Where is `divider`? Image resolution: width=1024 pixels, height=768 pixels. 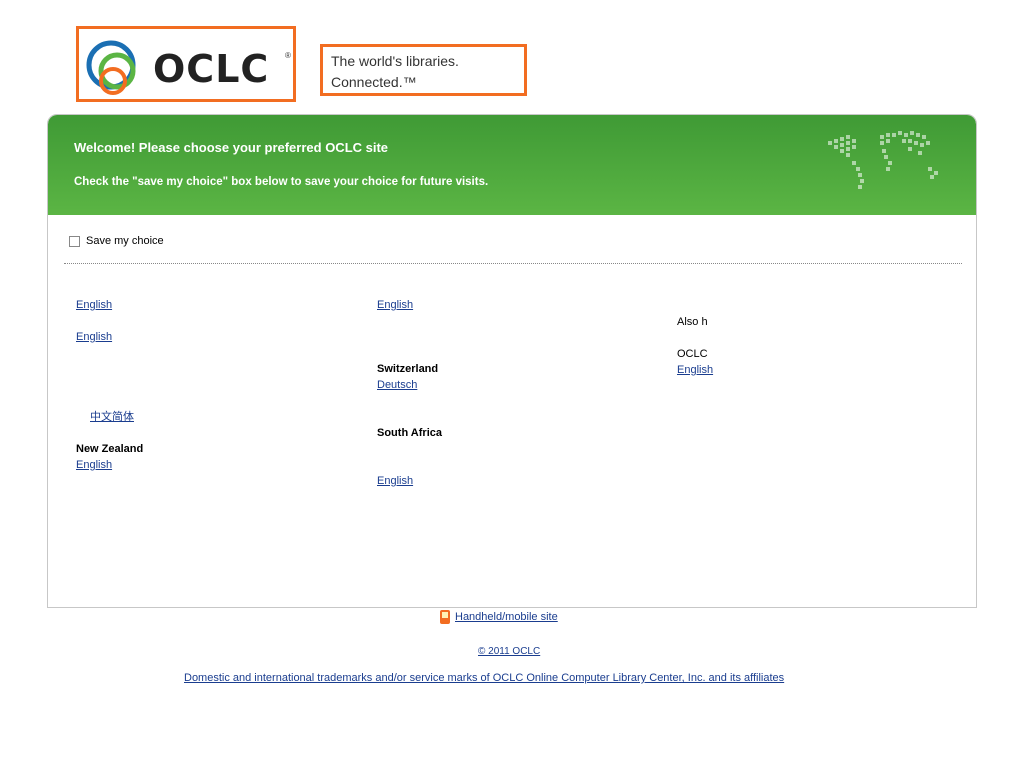 divider is located at coordinates (513, 263).